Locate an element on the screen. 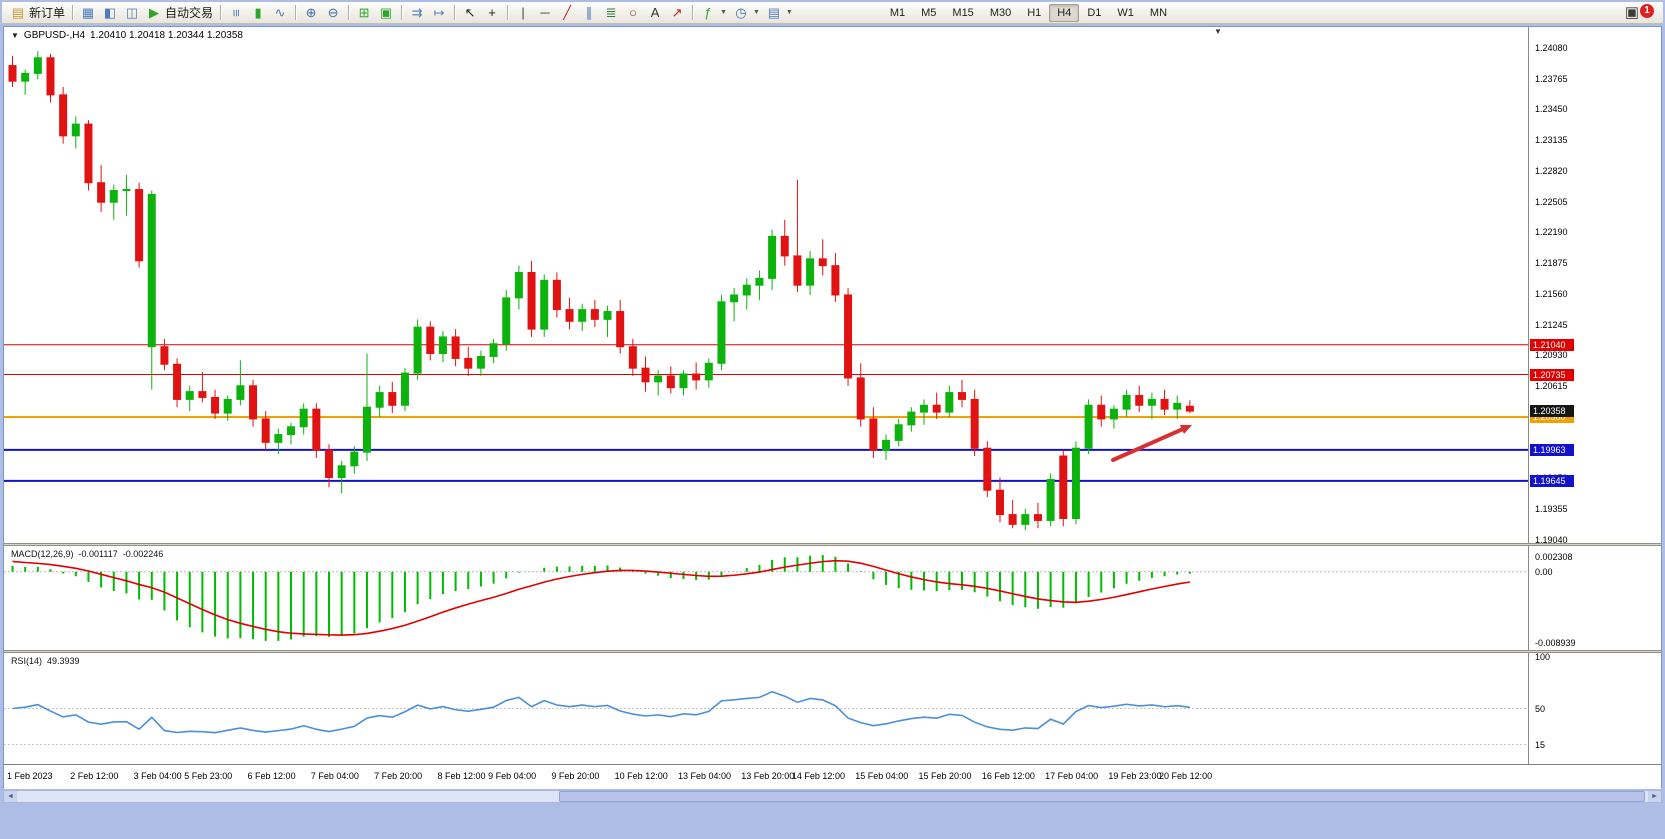  chart-line-button: ∿ is located at coordinates (280, 13).